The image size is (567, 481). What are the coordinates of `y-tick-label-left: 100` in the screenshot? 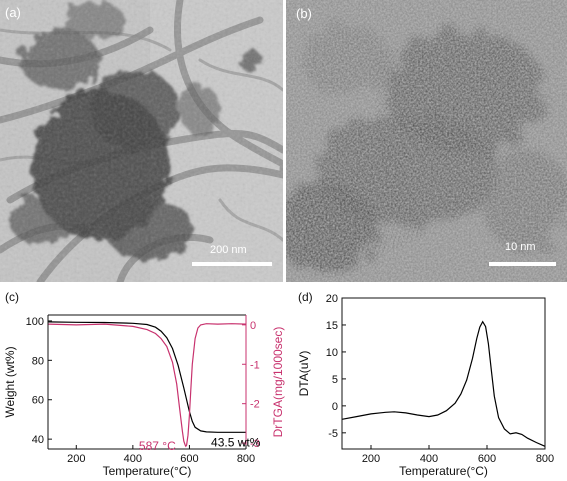 It's located at (35, 322).